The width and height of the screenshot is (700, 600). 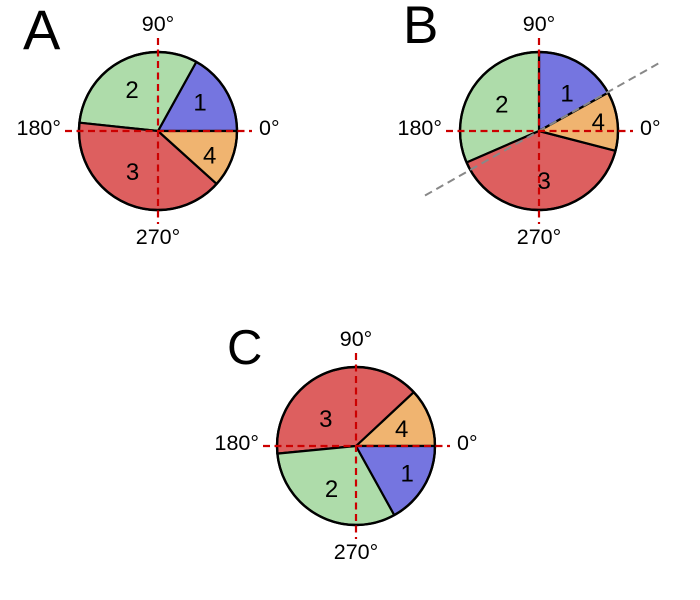 I want to click on panel-b-axis-label-90: 90°, so click(x=539, y=24).